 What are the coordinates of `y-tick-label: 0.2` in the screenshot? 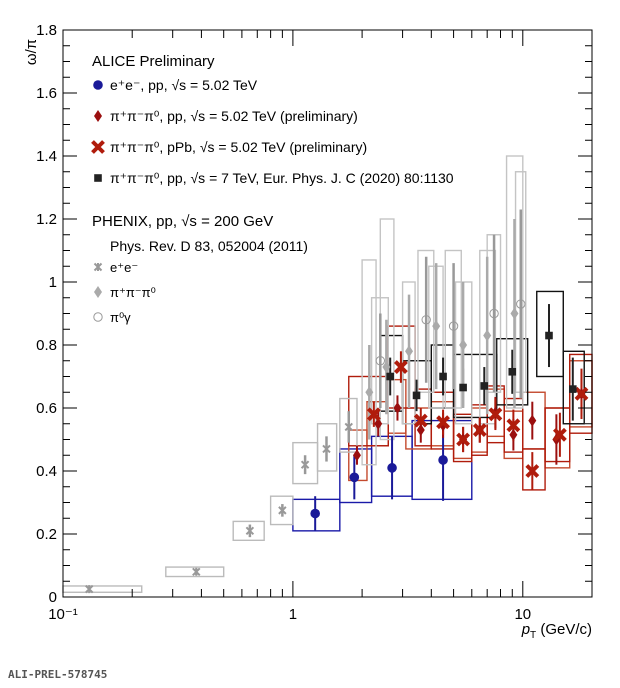 It's located at (46, 534).